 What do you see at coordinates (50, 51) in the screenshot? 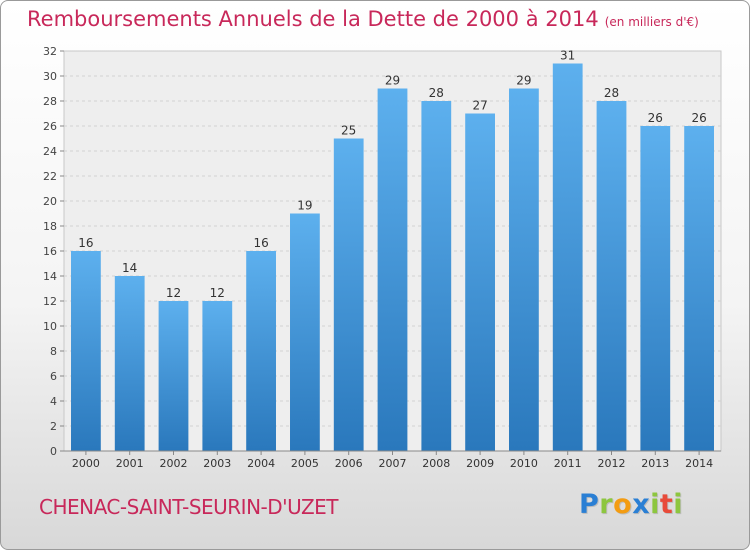
I see `y-tick-label: 32` at bounding box center [50, 51].